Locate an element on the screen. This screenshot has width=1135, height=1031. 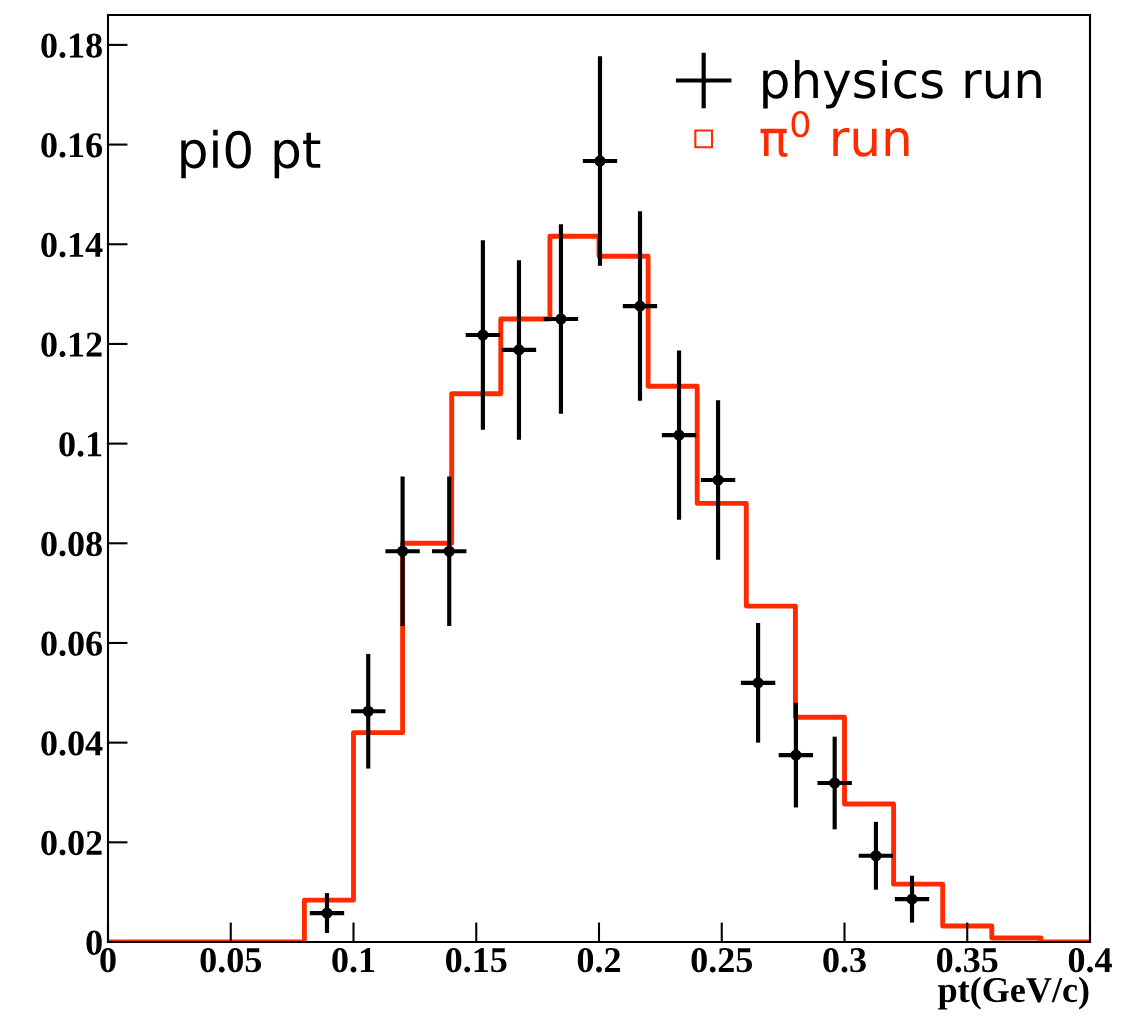
y-tick-label: 0.1 is located at coordinates (80, 444).